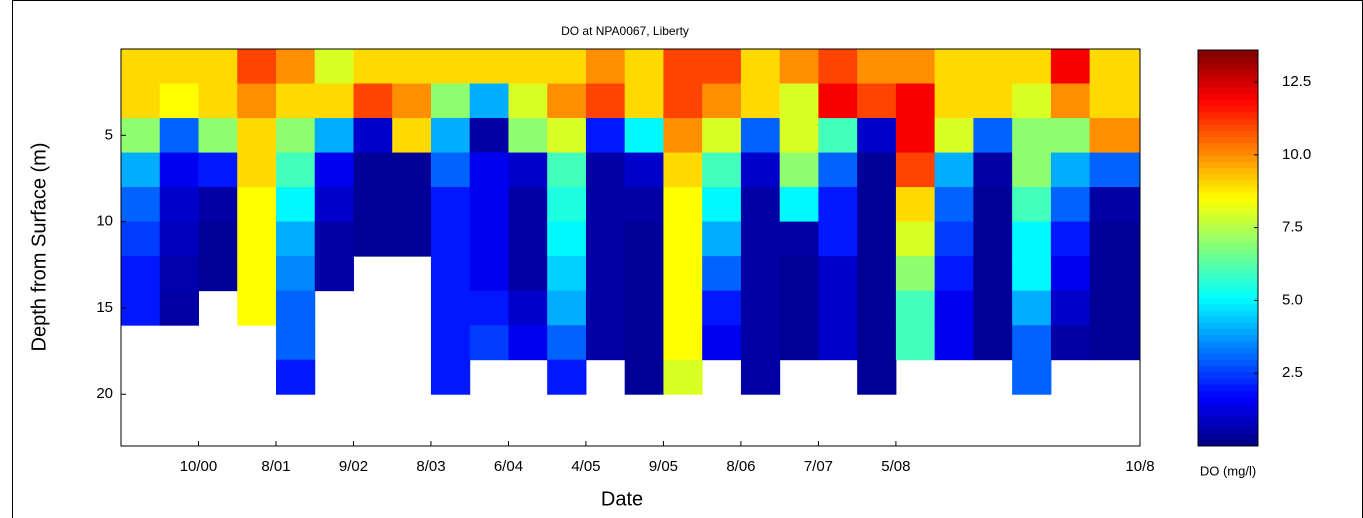 Image resolution: width=1363 pixels, height=518 pixels. Describe the element at coordinates (199, 466) in the screenshot. I see `x-tick-label: 10/00` at that location.